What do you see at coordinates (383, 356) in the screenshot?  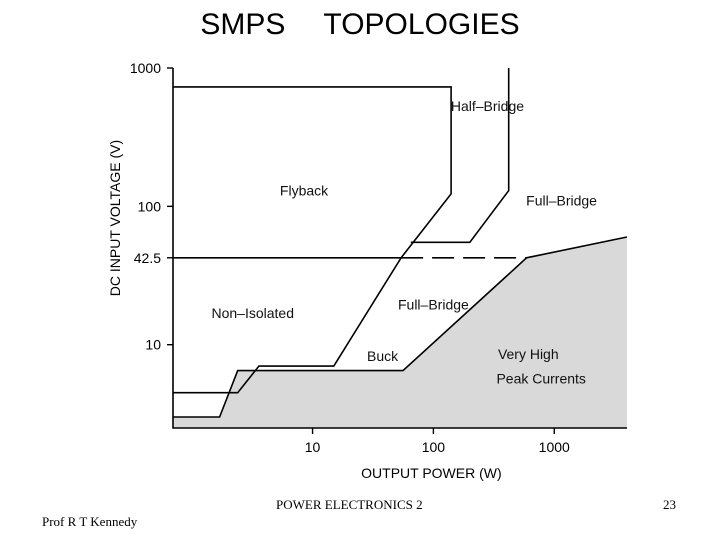 I see `region-label: Buck` at bounding box center [383, 356].